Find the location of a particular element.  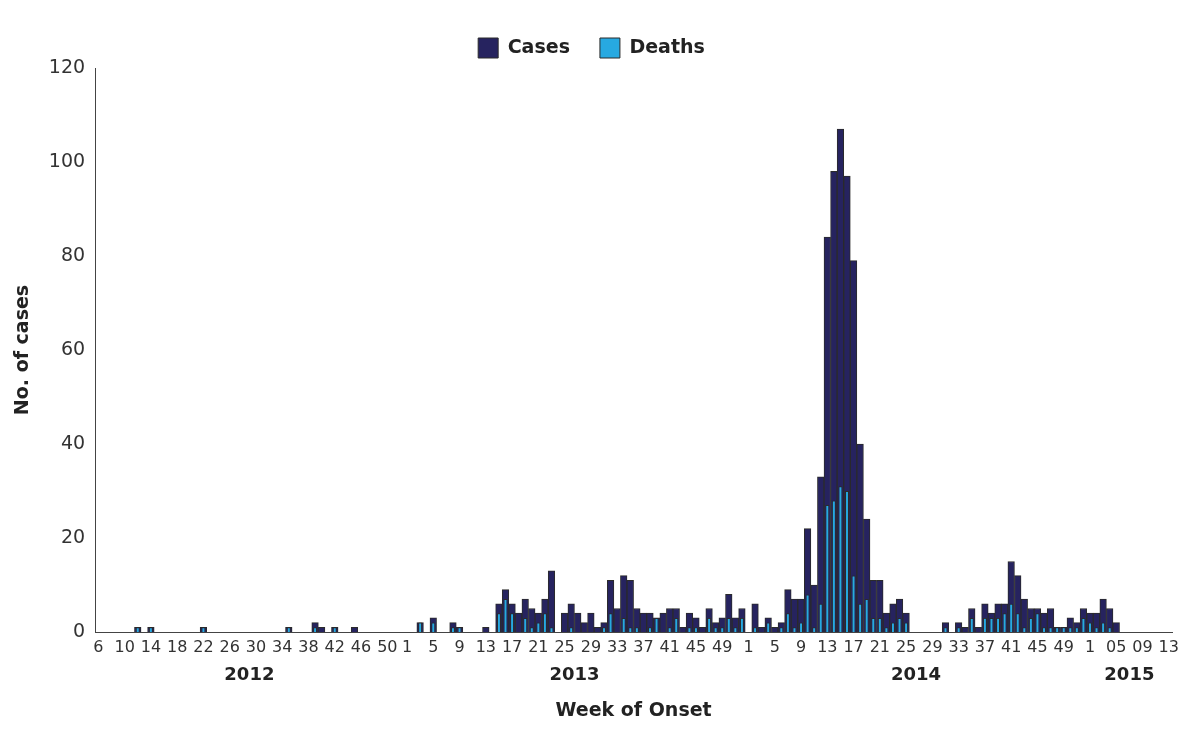

text: 2014 is located at coordinates (916, 673).